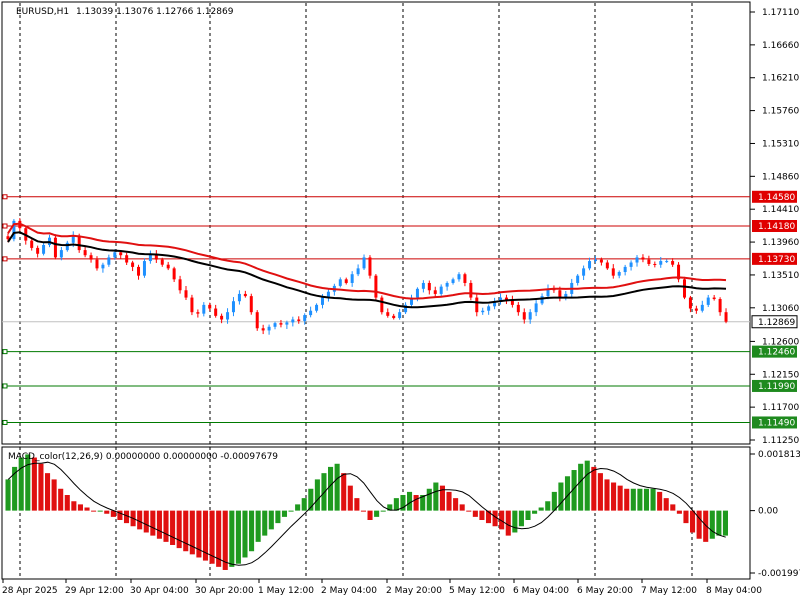  I want to click on level-price-tag-label: 1.13730, so click(776, 260).